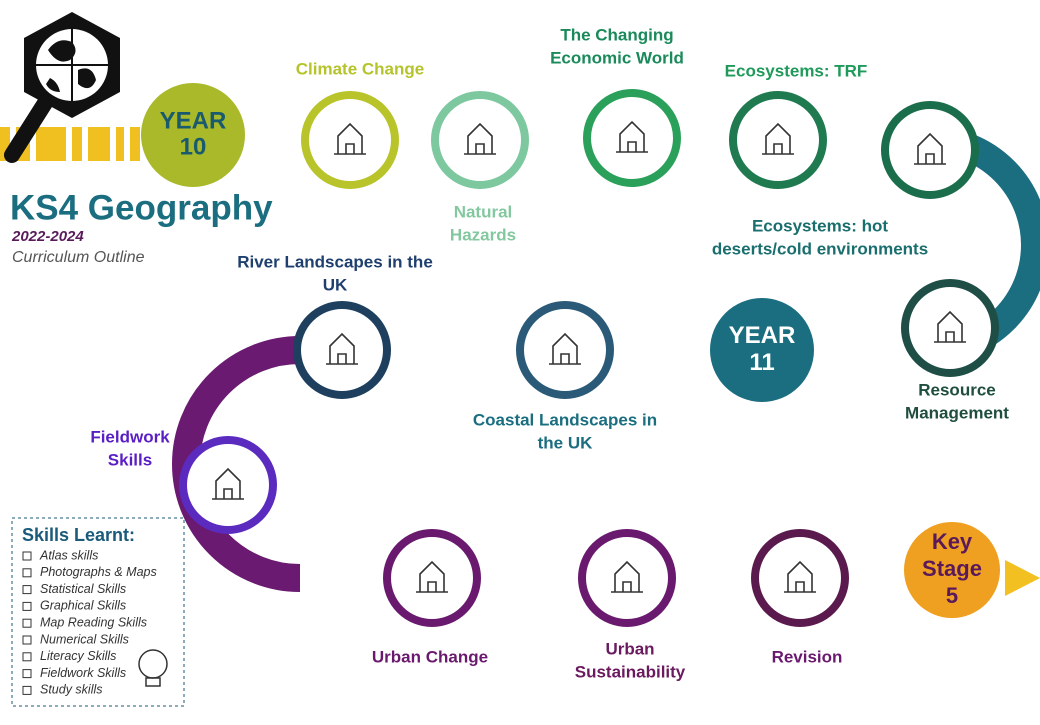  Describe the element at coordinates (84, 639) in the screenshot. I see `skill-item: Numerical Skills` at that location.